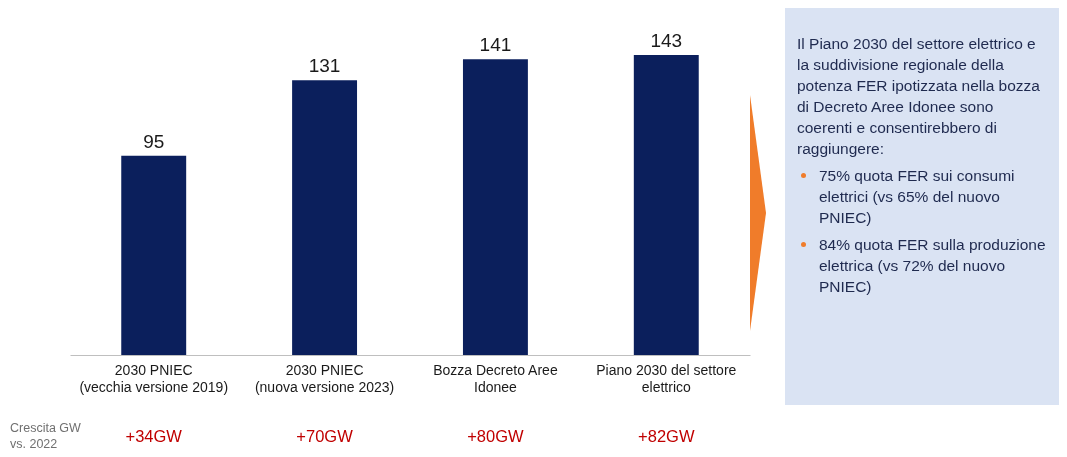 The height and width of the screenshot is (457, 1067). I want to click on x-tick-label: Bozza Decreto Aree Idonee, so click(495, 378).